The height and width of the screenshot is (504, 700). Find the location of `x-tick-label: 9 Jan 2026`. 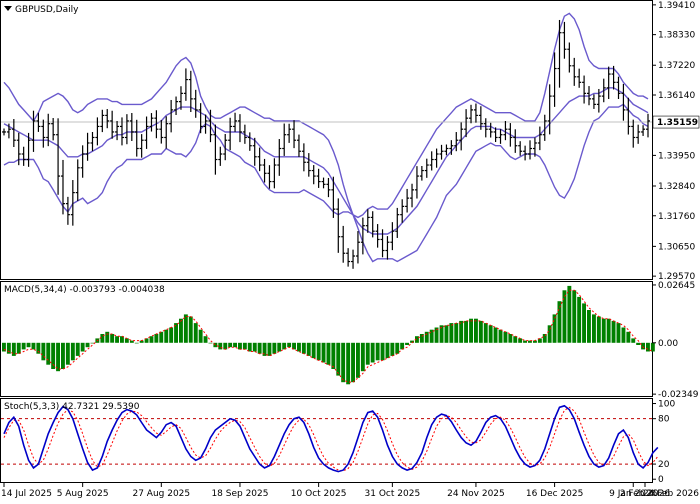

x-tick-label: 9 Jan 2026 is located at coordinates (633, 494).